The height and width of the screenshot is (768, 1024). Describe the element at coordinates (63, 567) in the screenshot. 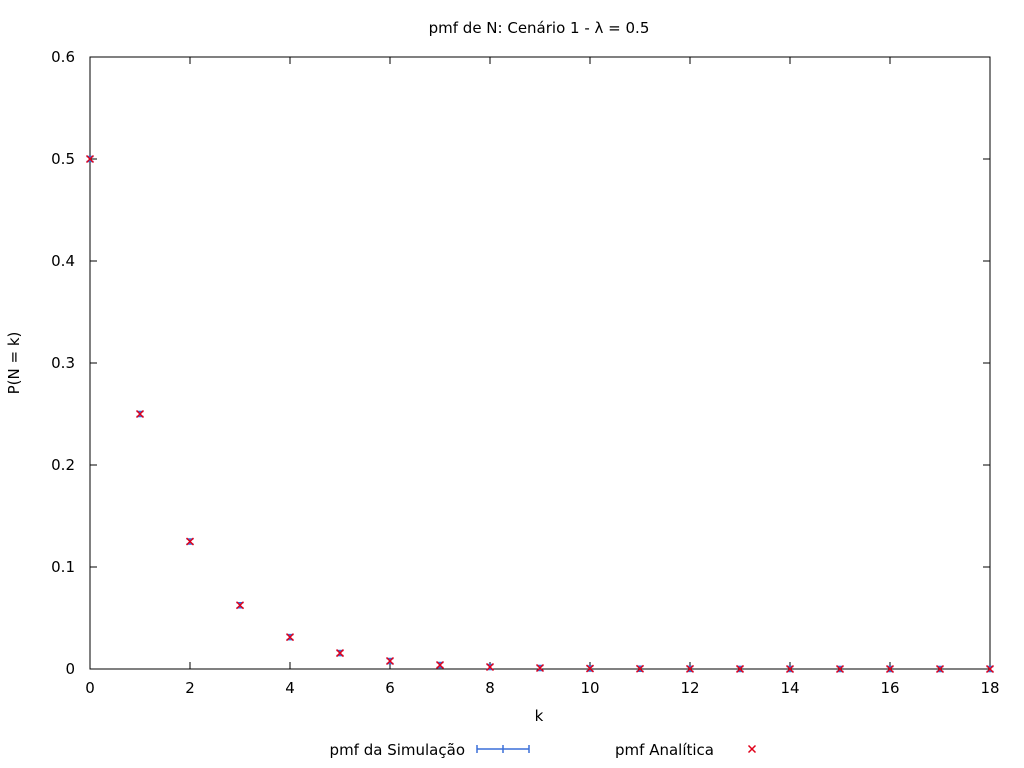

I see `y-tick-label: 0.1` at that location.